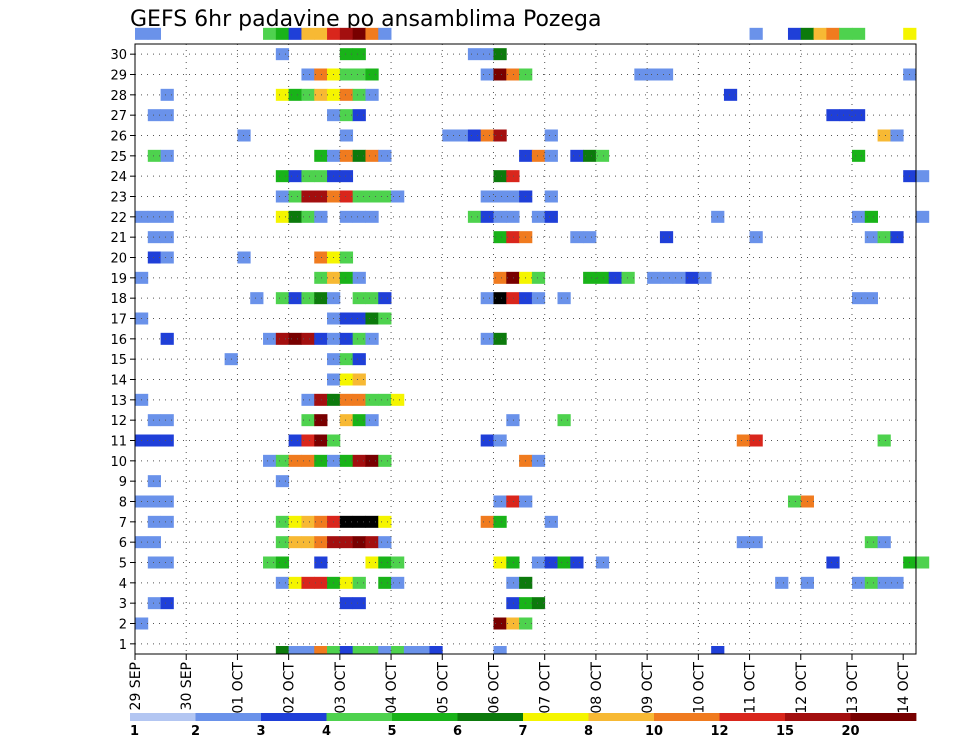 This screenshot has width=960, height=742. Describe the element at coordinates (118, 116) in the screenshot. I see `y-tick-label: 27` at that location.